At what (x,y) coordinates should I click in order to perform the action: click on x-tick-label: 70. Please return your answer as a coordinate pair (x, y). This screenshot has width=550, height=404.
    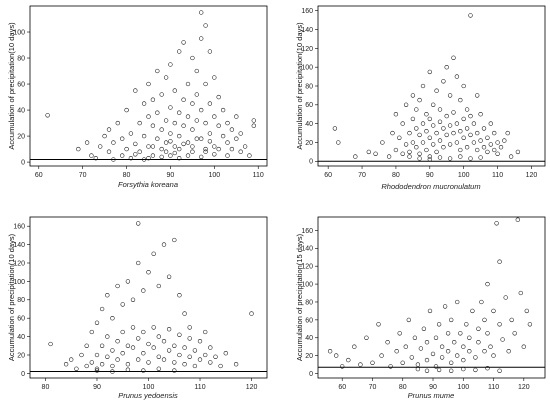
    Looking at the image, I should click on (373, 387).